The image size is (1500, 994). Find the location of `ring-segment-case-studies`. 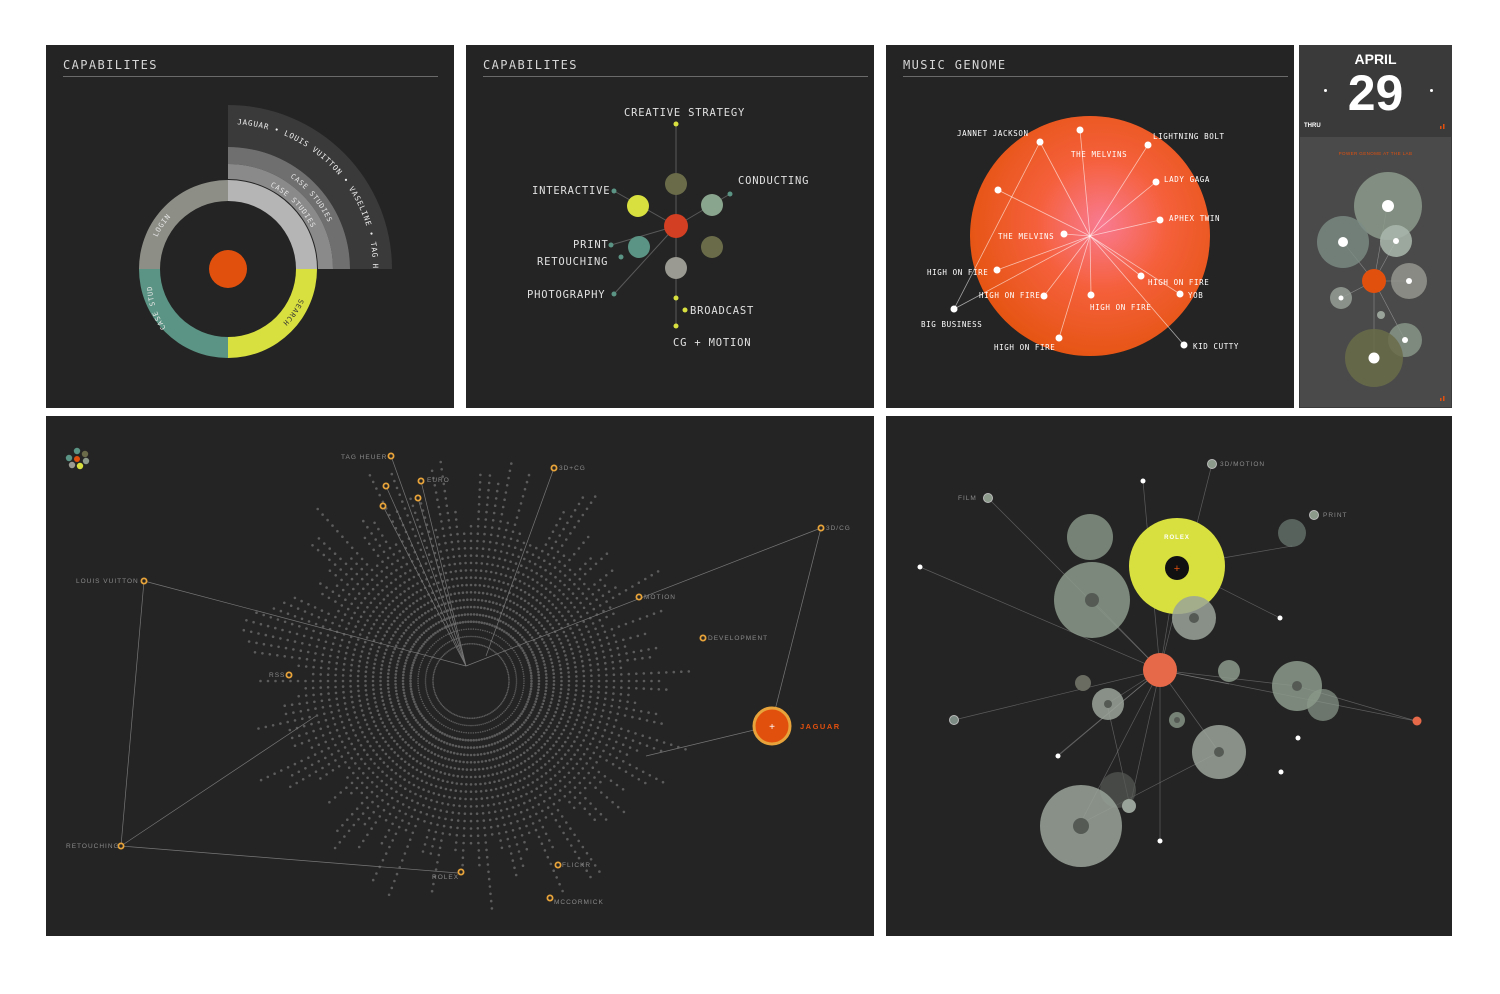

ring-segment-case-studies is located at coordinates (183, 313).